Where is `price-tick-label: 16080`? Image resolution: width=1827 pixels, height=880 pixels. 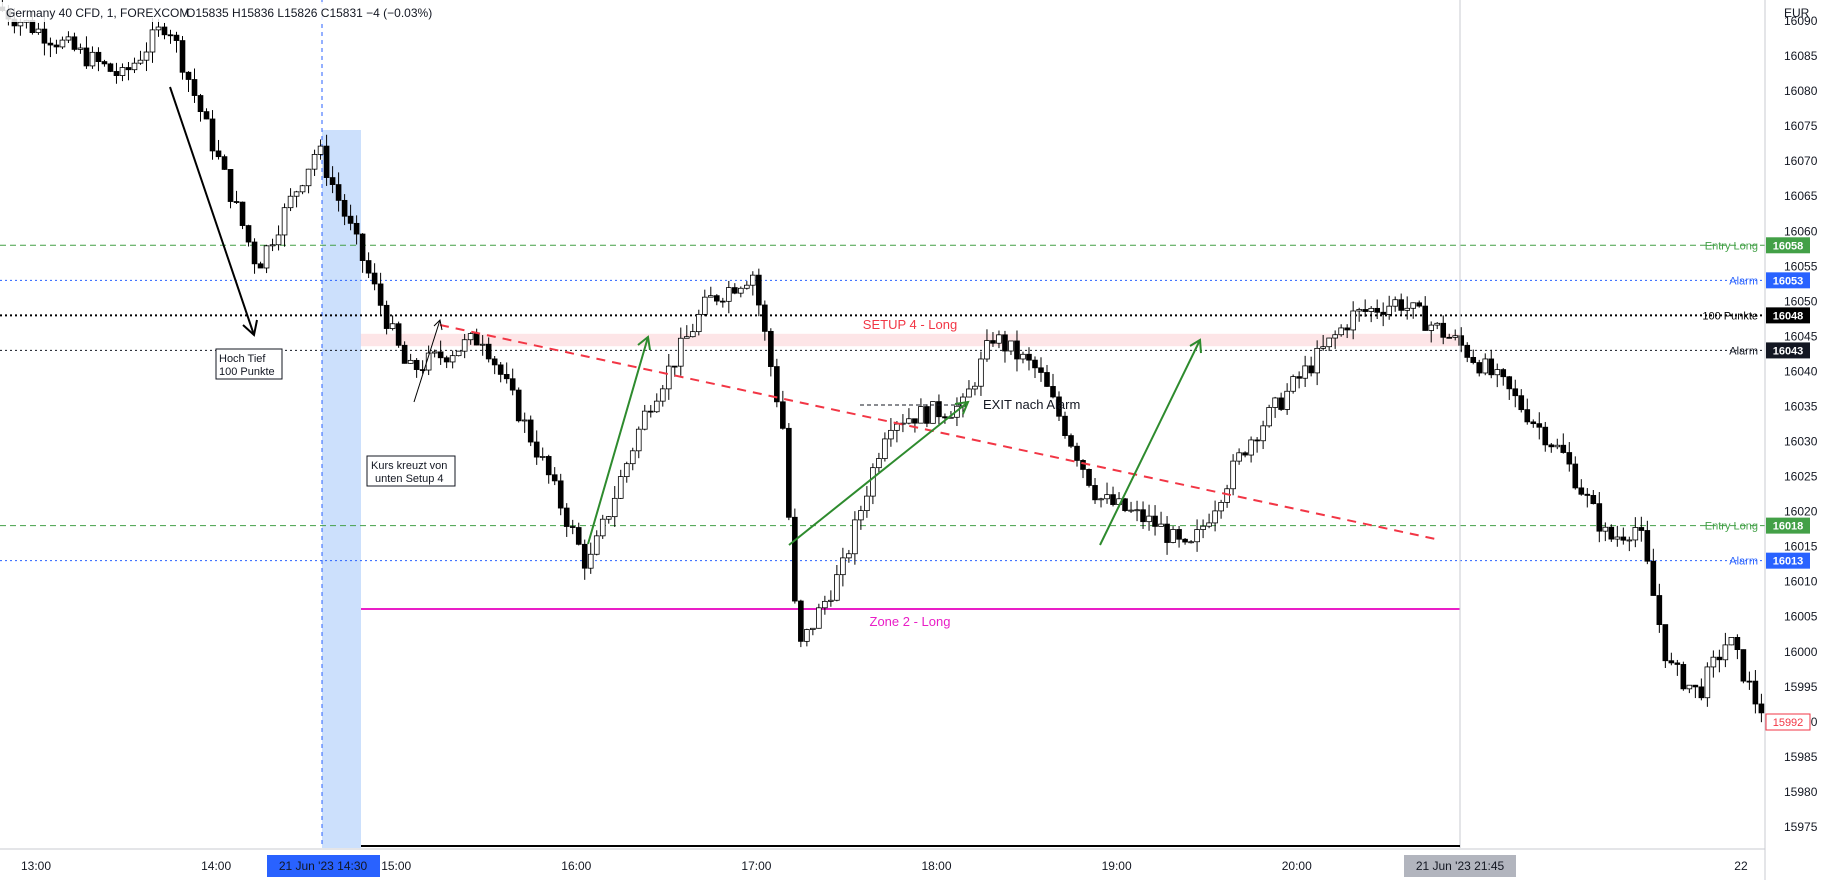
price-tick-label: 16080 is located at coordinates (1801, 91).